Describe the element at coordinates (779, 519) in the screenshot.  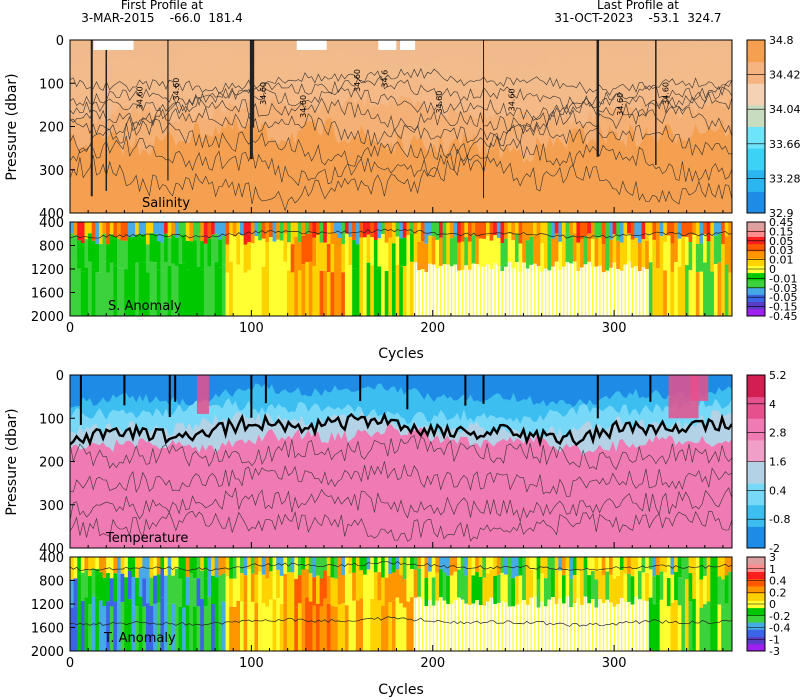
I see `colorbar-label: -0.8` at that location.